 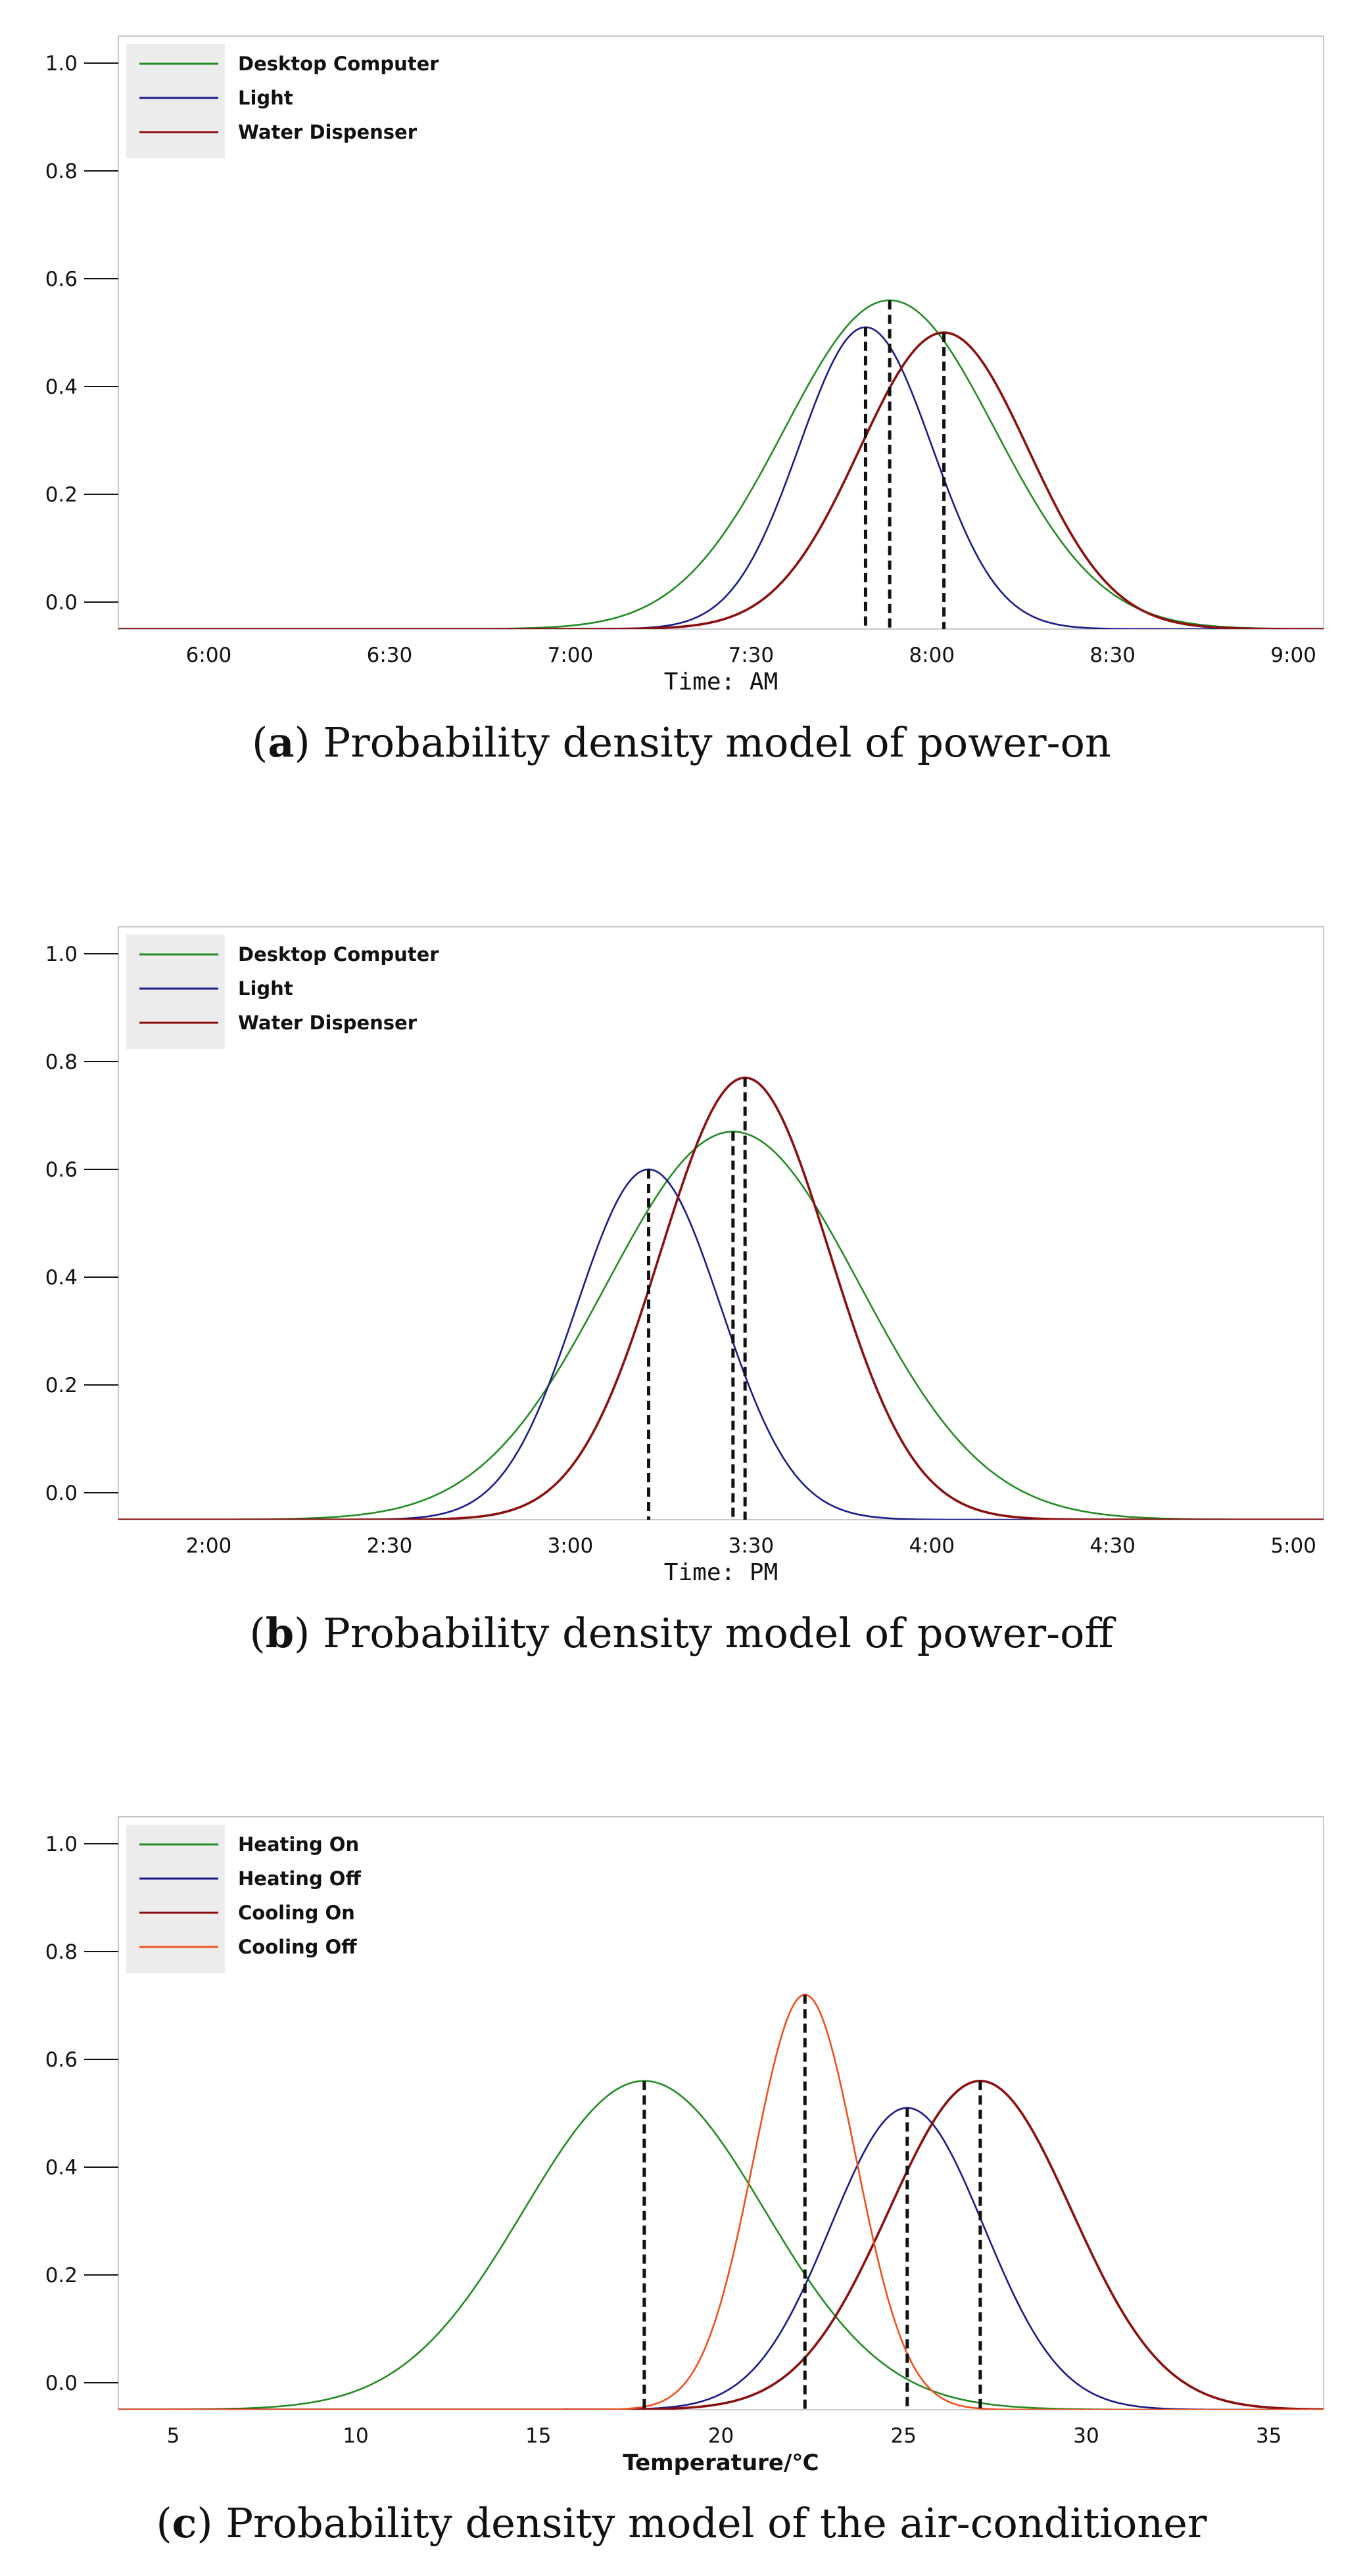 I want to click on series-line-cooling-off, so click(x=721, y=2202).